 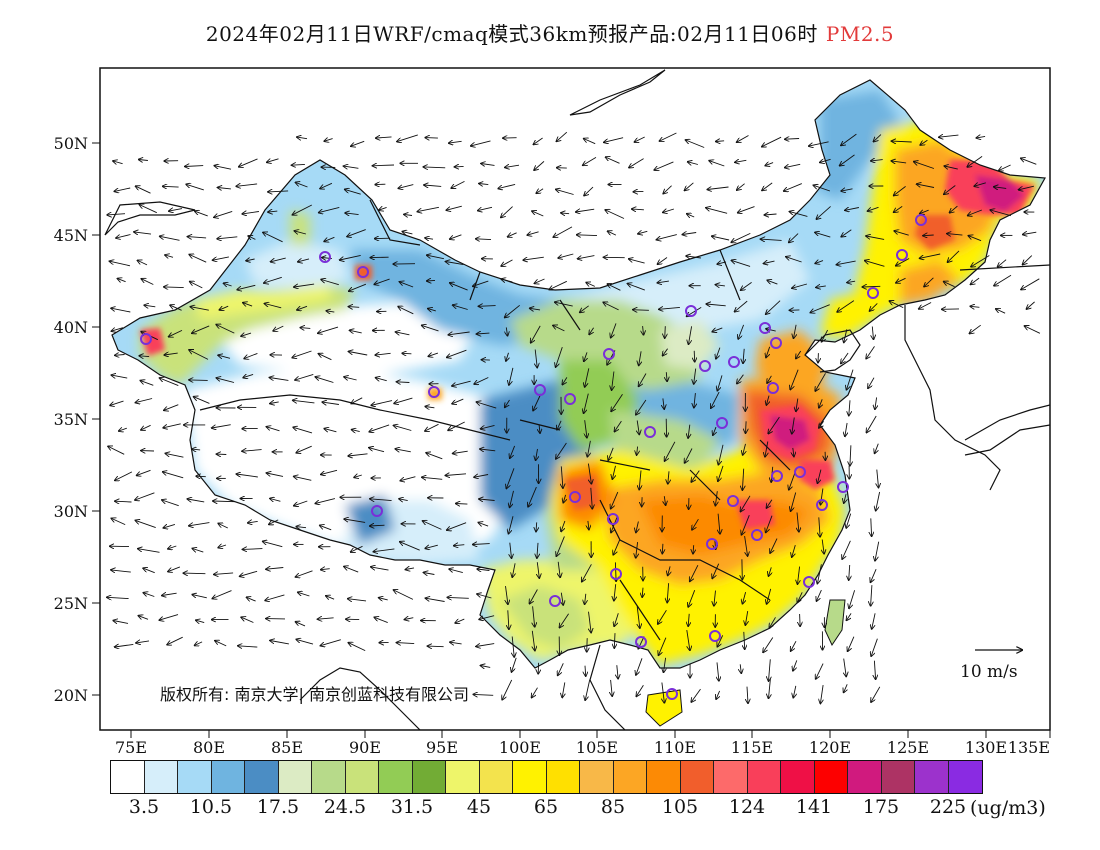 I want to click on colorbar-swatch, so click(x=563, y=777).